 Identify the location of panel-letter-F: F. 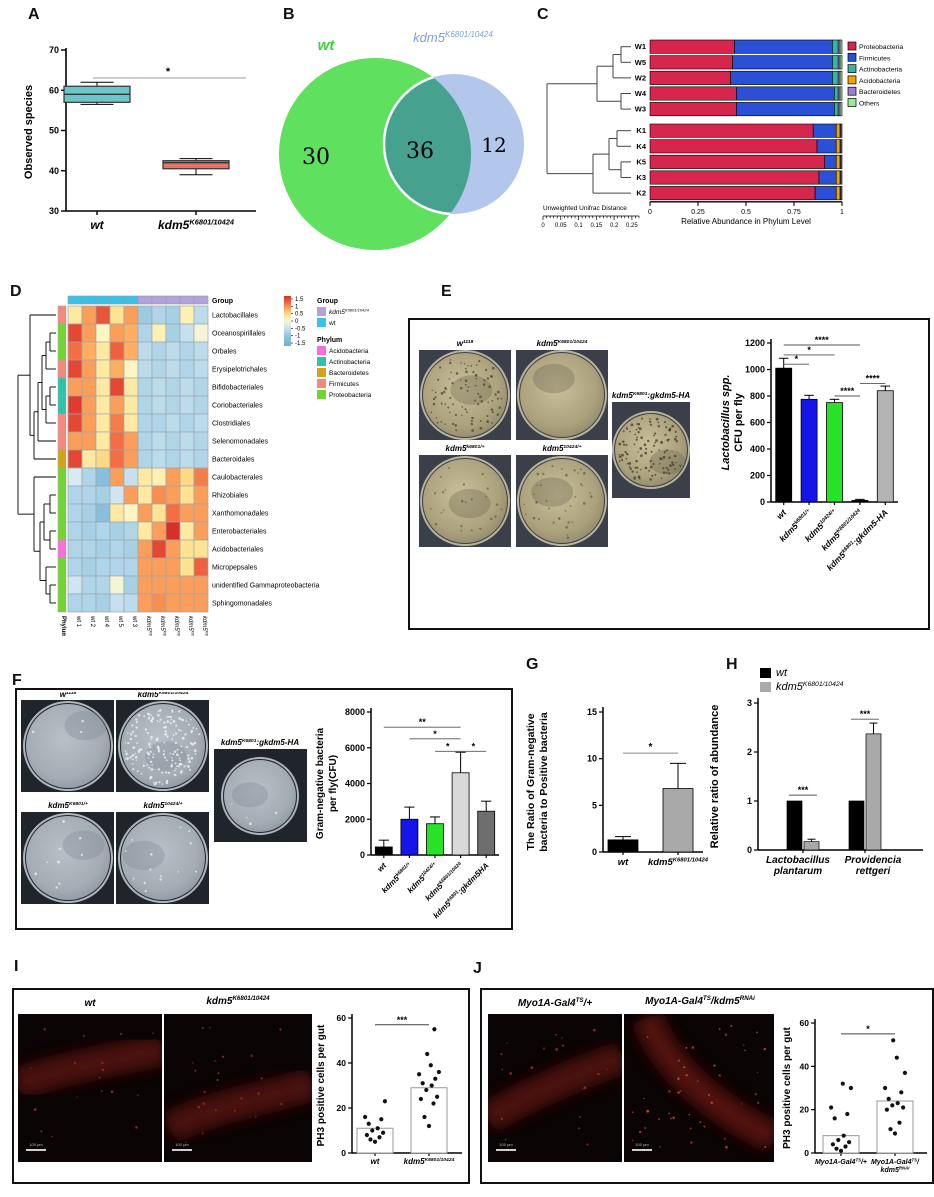
(17, 680).